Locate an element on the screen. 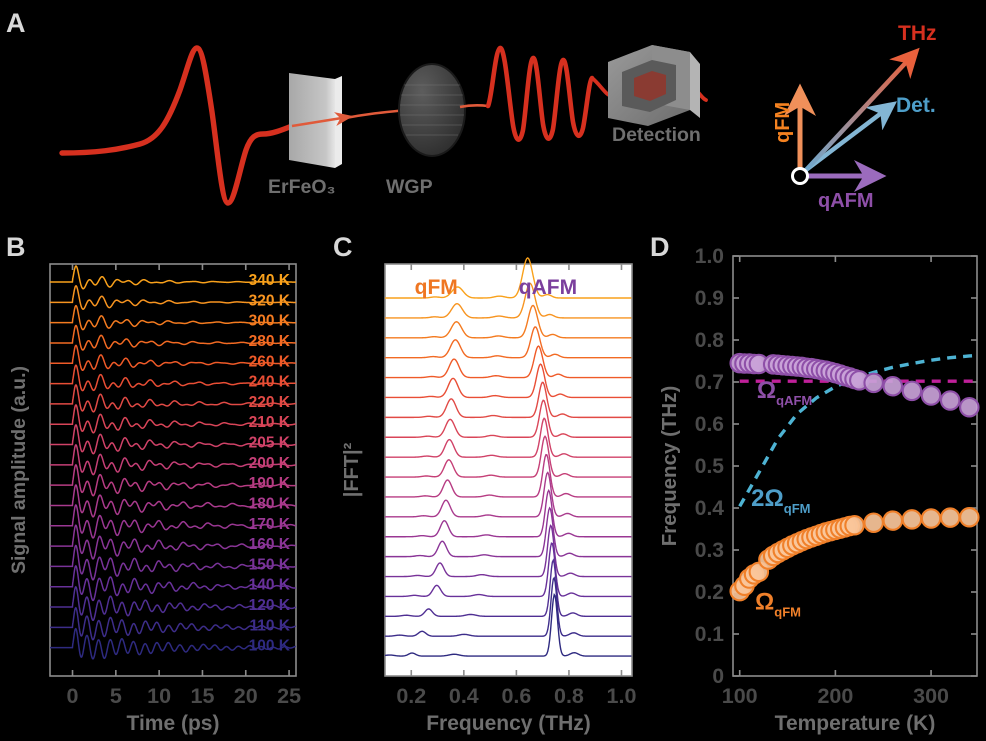  panel-b-trace-label: 240 K is located at coordinates (270, 382).